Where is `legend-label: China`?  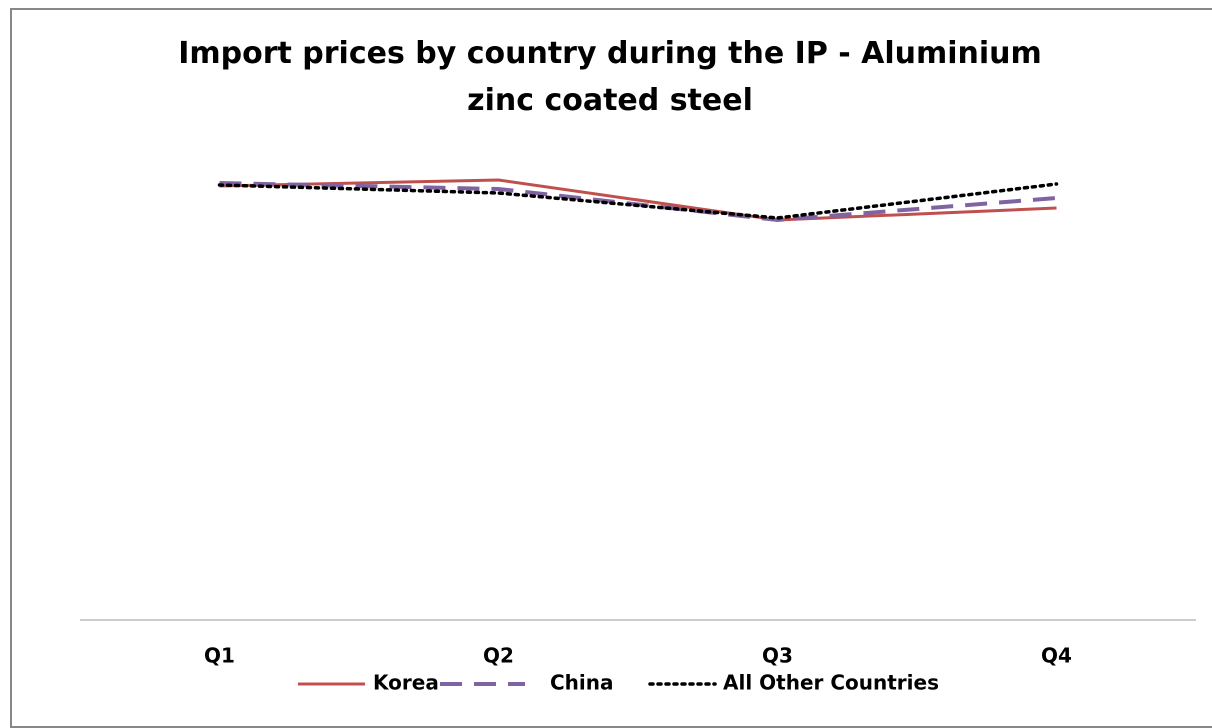
legend-label: China is located at coordinates (582, 683).